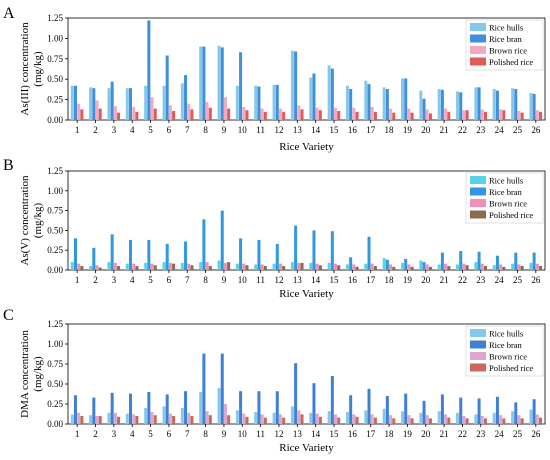 This screenshot has width=550, height=460. I want to click on x-tick-label: 26, so click(536, 280).